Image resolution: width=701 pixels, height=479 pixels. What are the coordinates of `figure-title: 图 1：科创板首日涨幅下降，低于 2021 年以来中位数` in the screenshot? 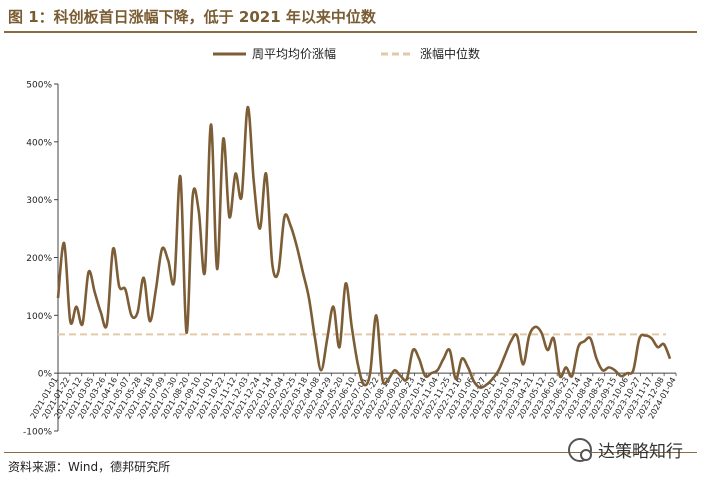 It's located at (192, 17).